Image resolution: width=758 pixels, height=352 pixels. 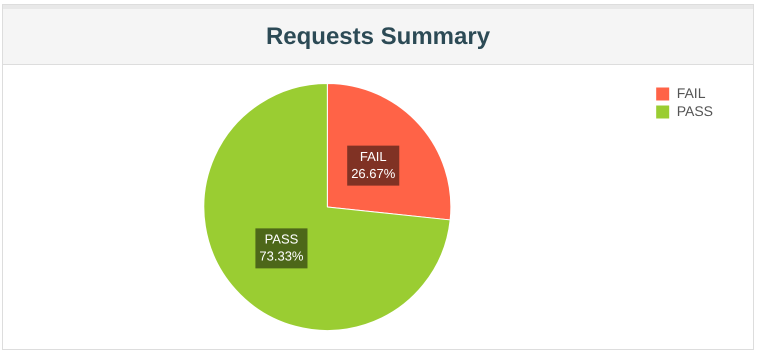 What do you see at coordinates (373, 173) in the screenshot?
I see `data-label: 26.67%` at bounding box center [373, 173].